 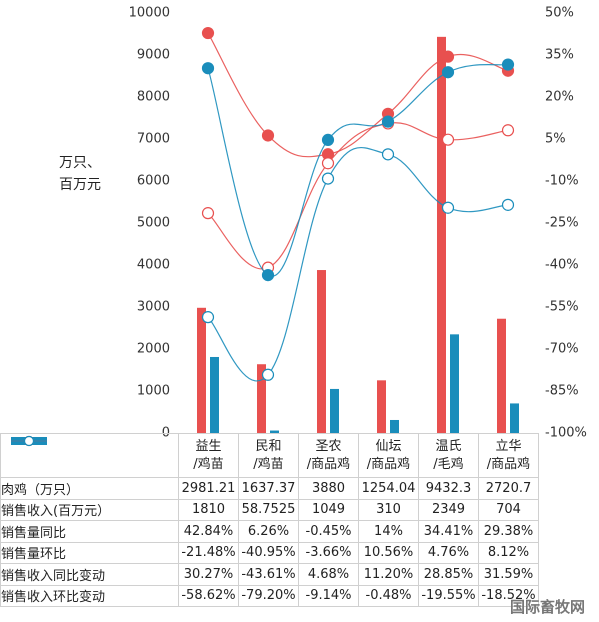 I want to click on y2-tick-label: 20%, so click(x=559, y=97).